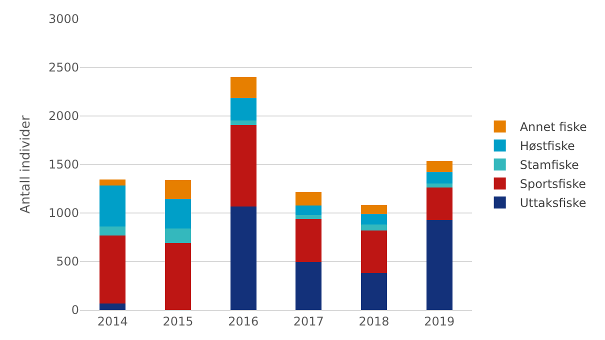 The width and height of the screenshot is (605, 340). What do you see at coordinates (308, 321) in the screenshot?
I see `x-tick-label: 2017` at bounding box center [308, 321].